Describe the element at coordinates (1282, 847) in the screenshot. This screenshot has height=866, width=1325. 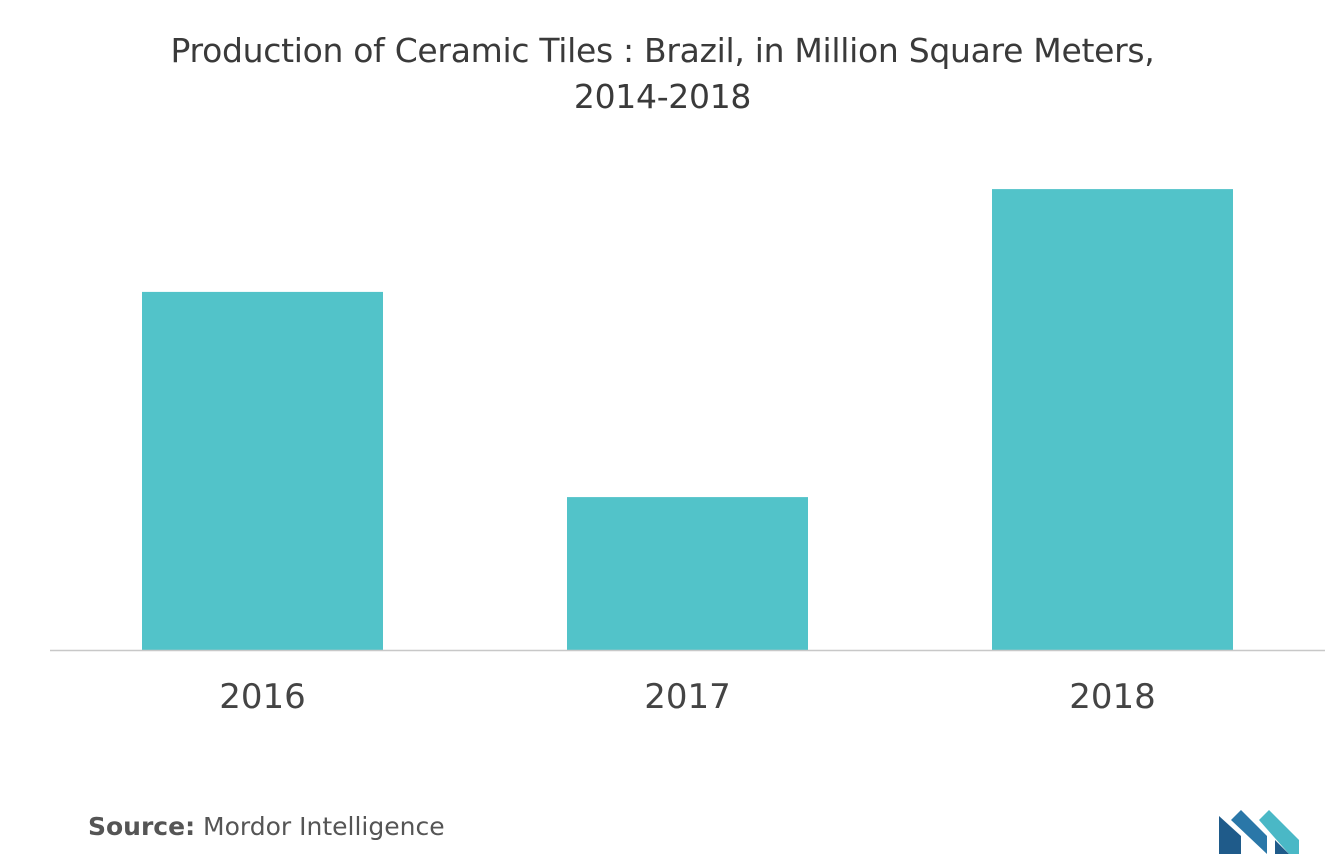
I see `logo-shape-right` at that location.